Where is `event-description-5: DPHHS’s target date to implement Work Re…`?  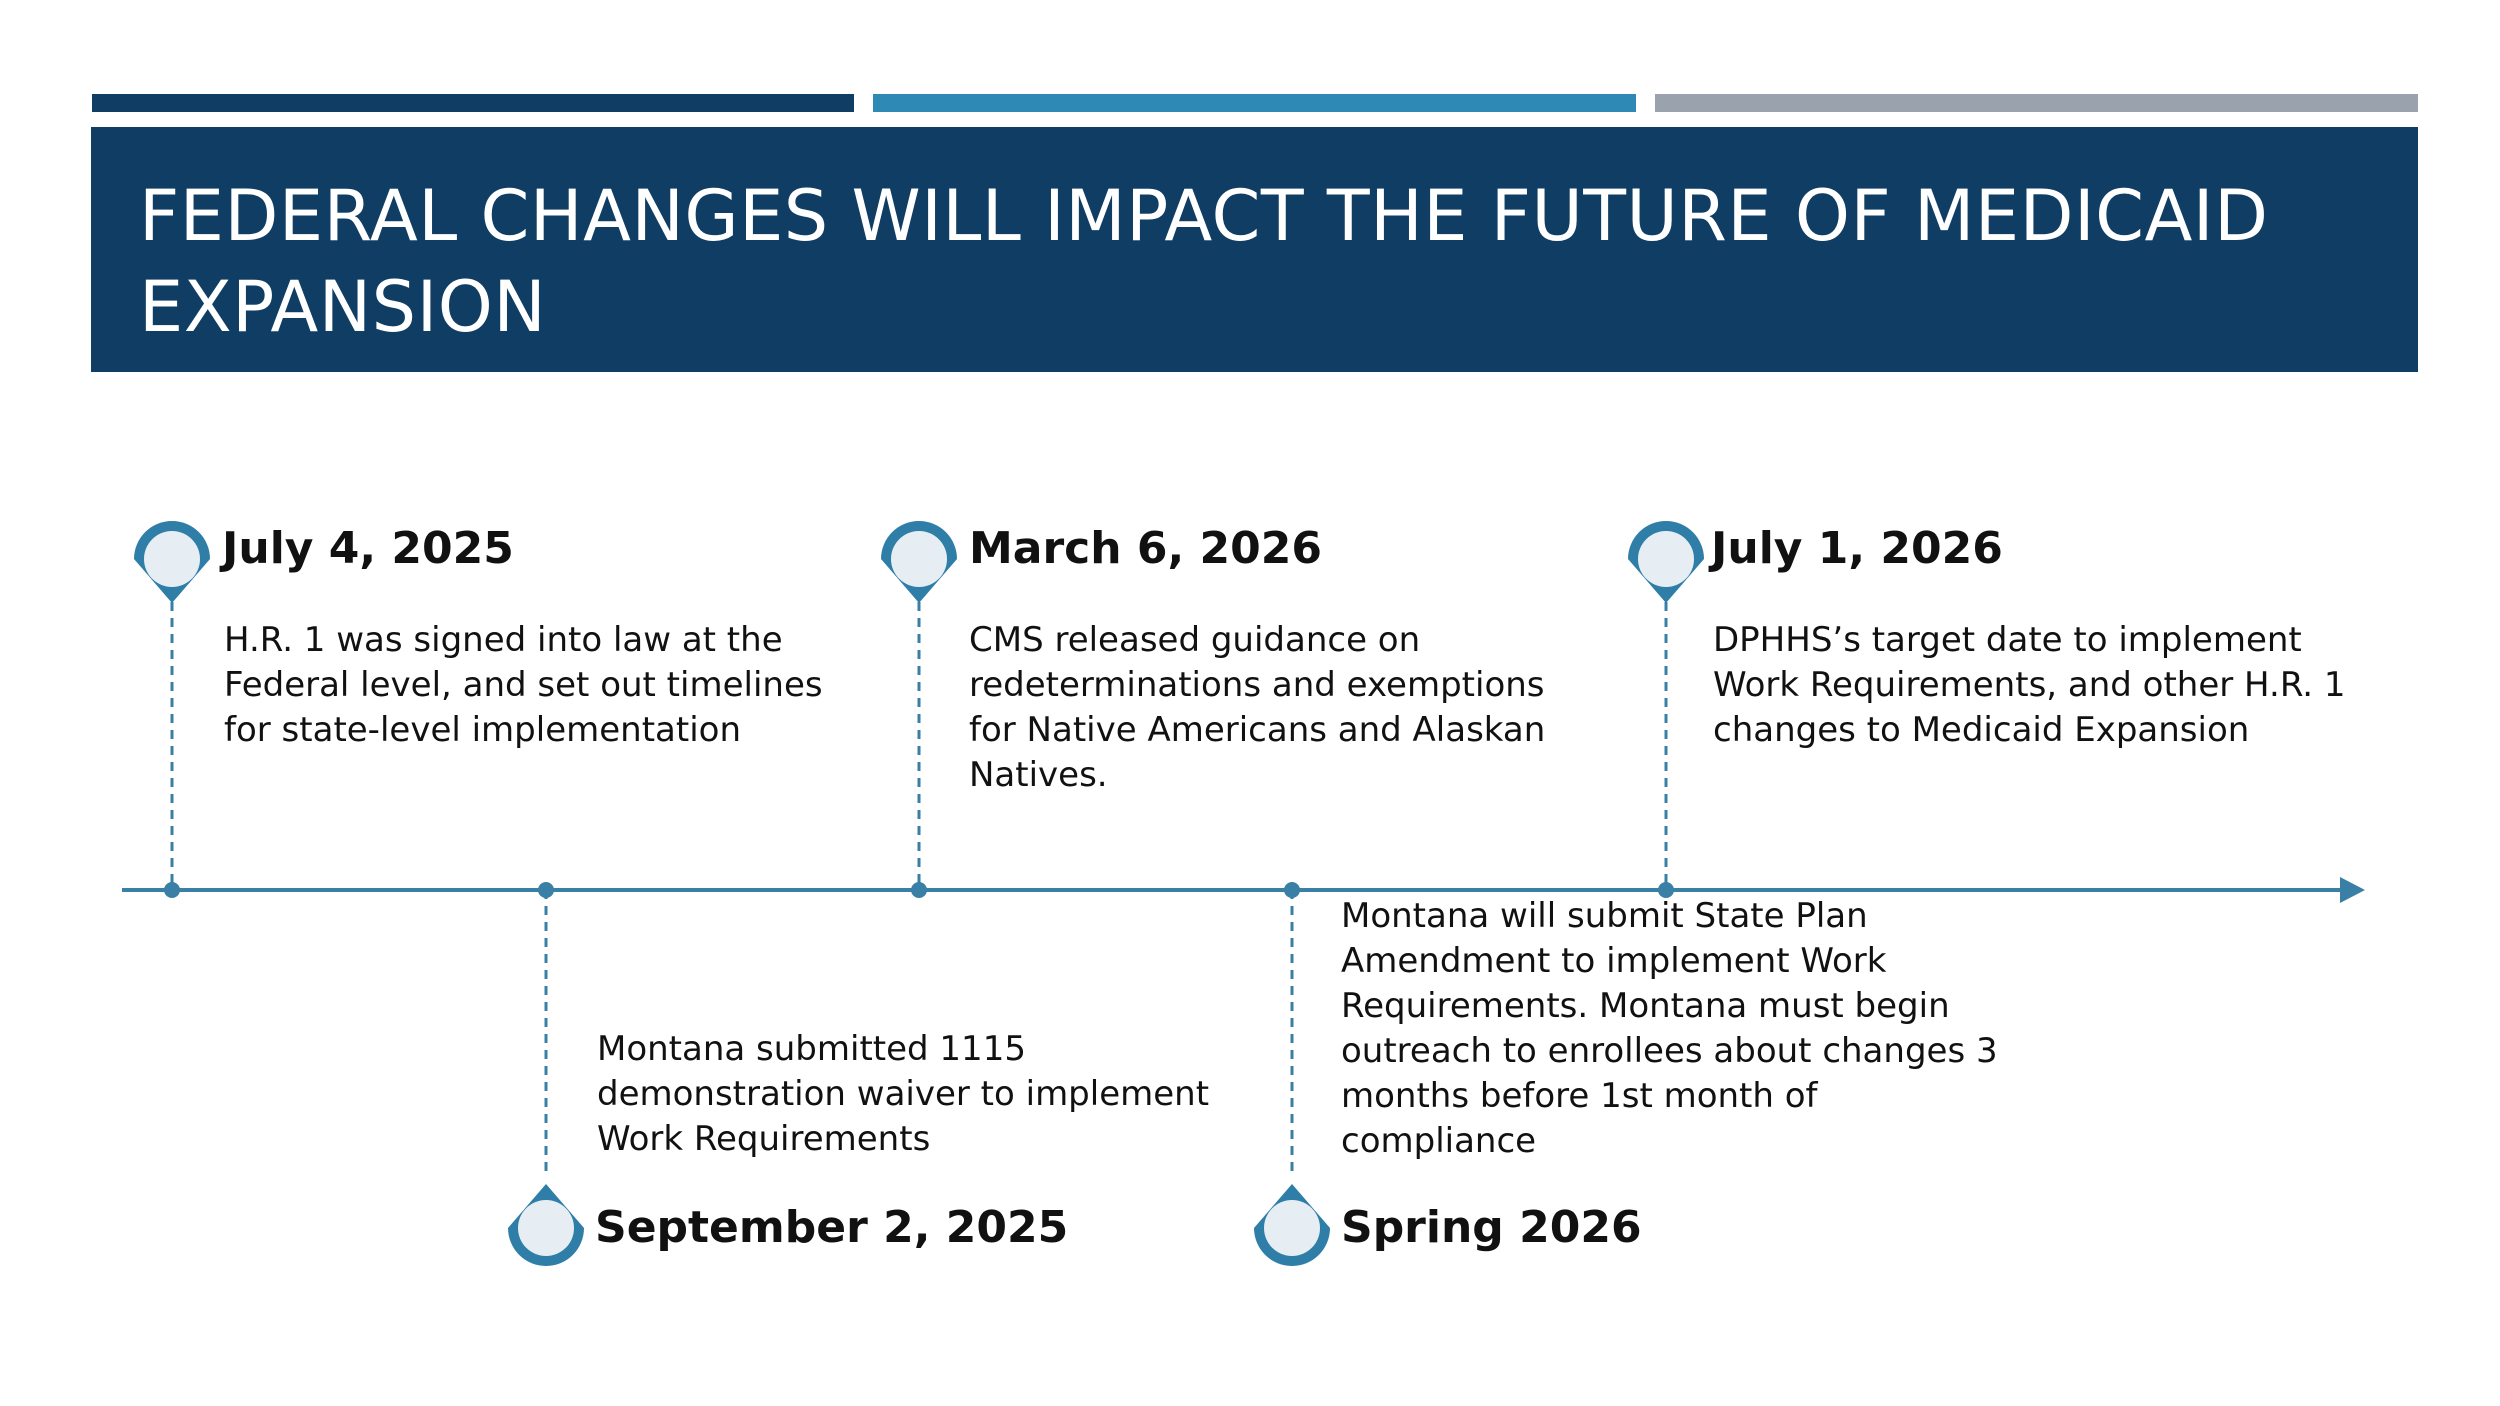
event-description-5: DPHHS’s target date to implement Work Re… is located at coordinates (2029, 685).